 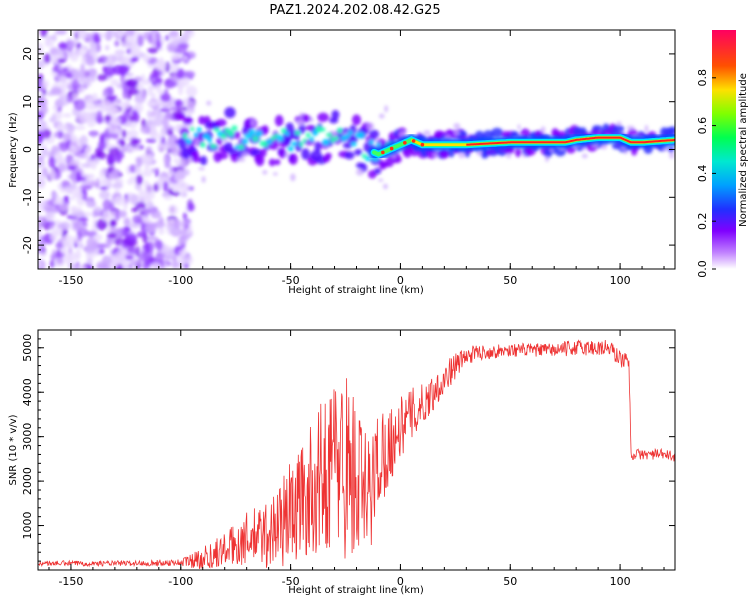 What do you see at coordinates (27, 348) in the screenshot?
I see `bottom-ytick-label: 5000` at bounding box center [27, 348].